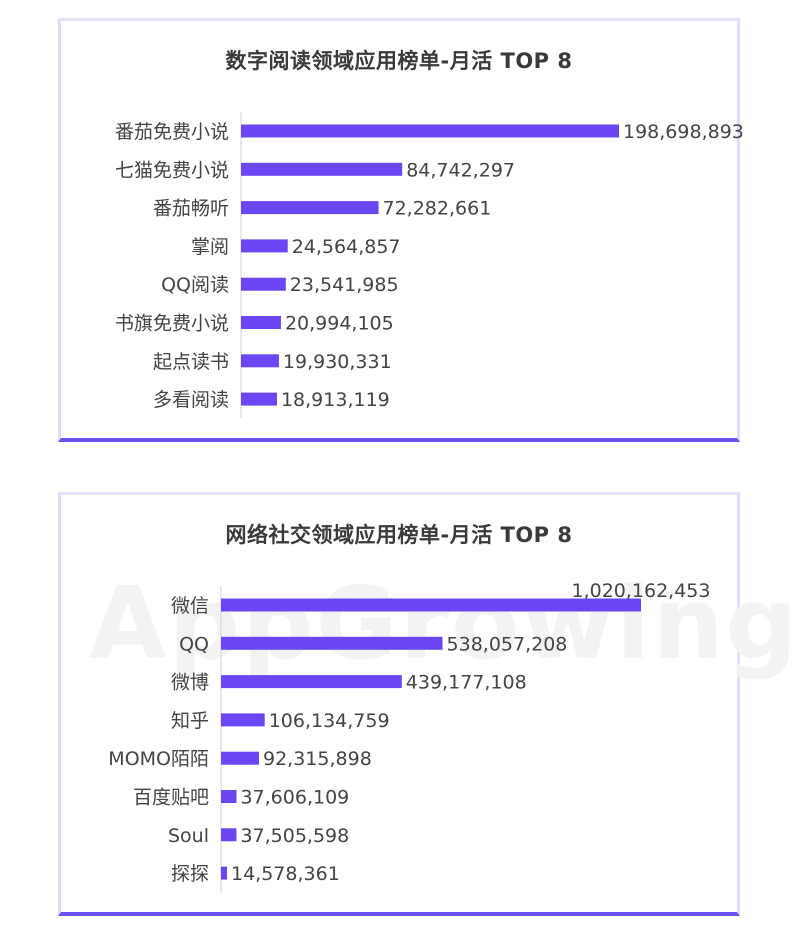  What do you see at coordinates (195, 285) in the screenshot?
I see `category-label: QQ阅读` at bounding box center [195, 285].